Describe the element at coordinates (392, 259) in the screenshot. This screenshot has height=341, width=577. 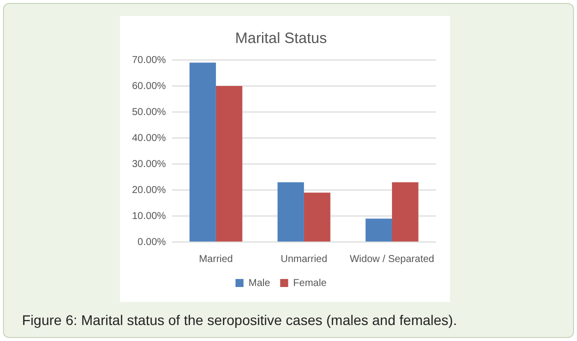
I see `x-tick-label: Widow / Separated` at that location.